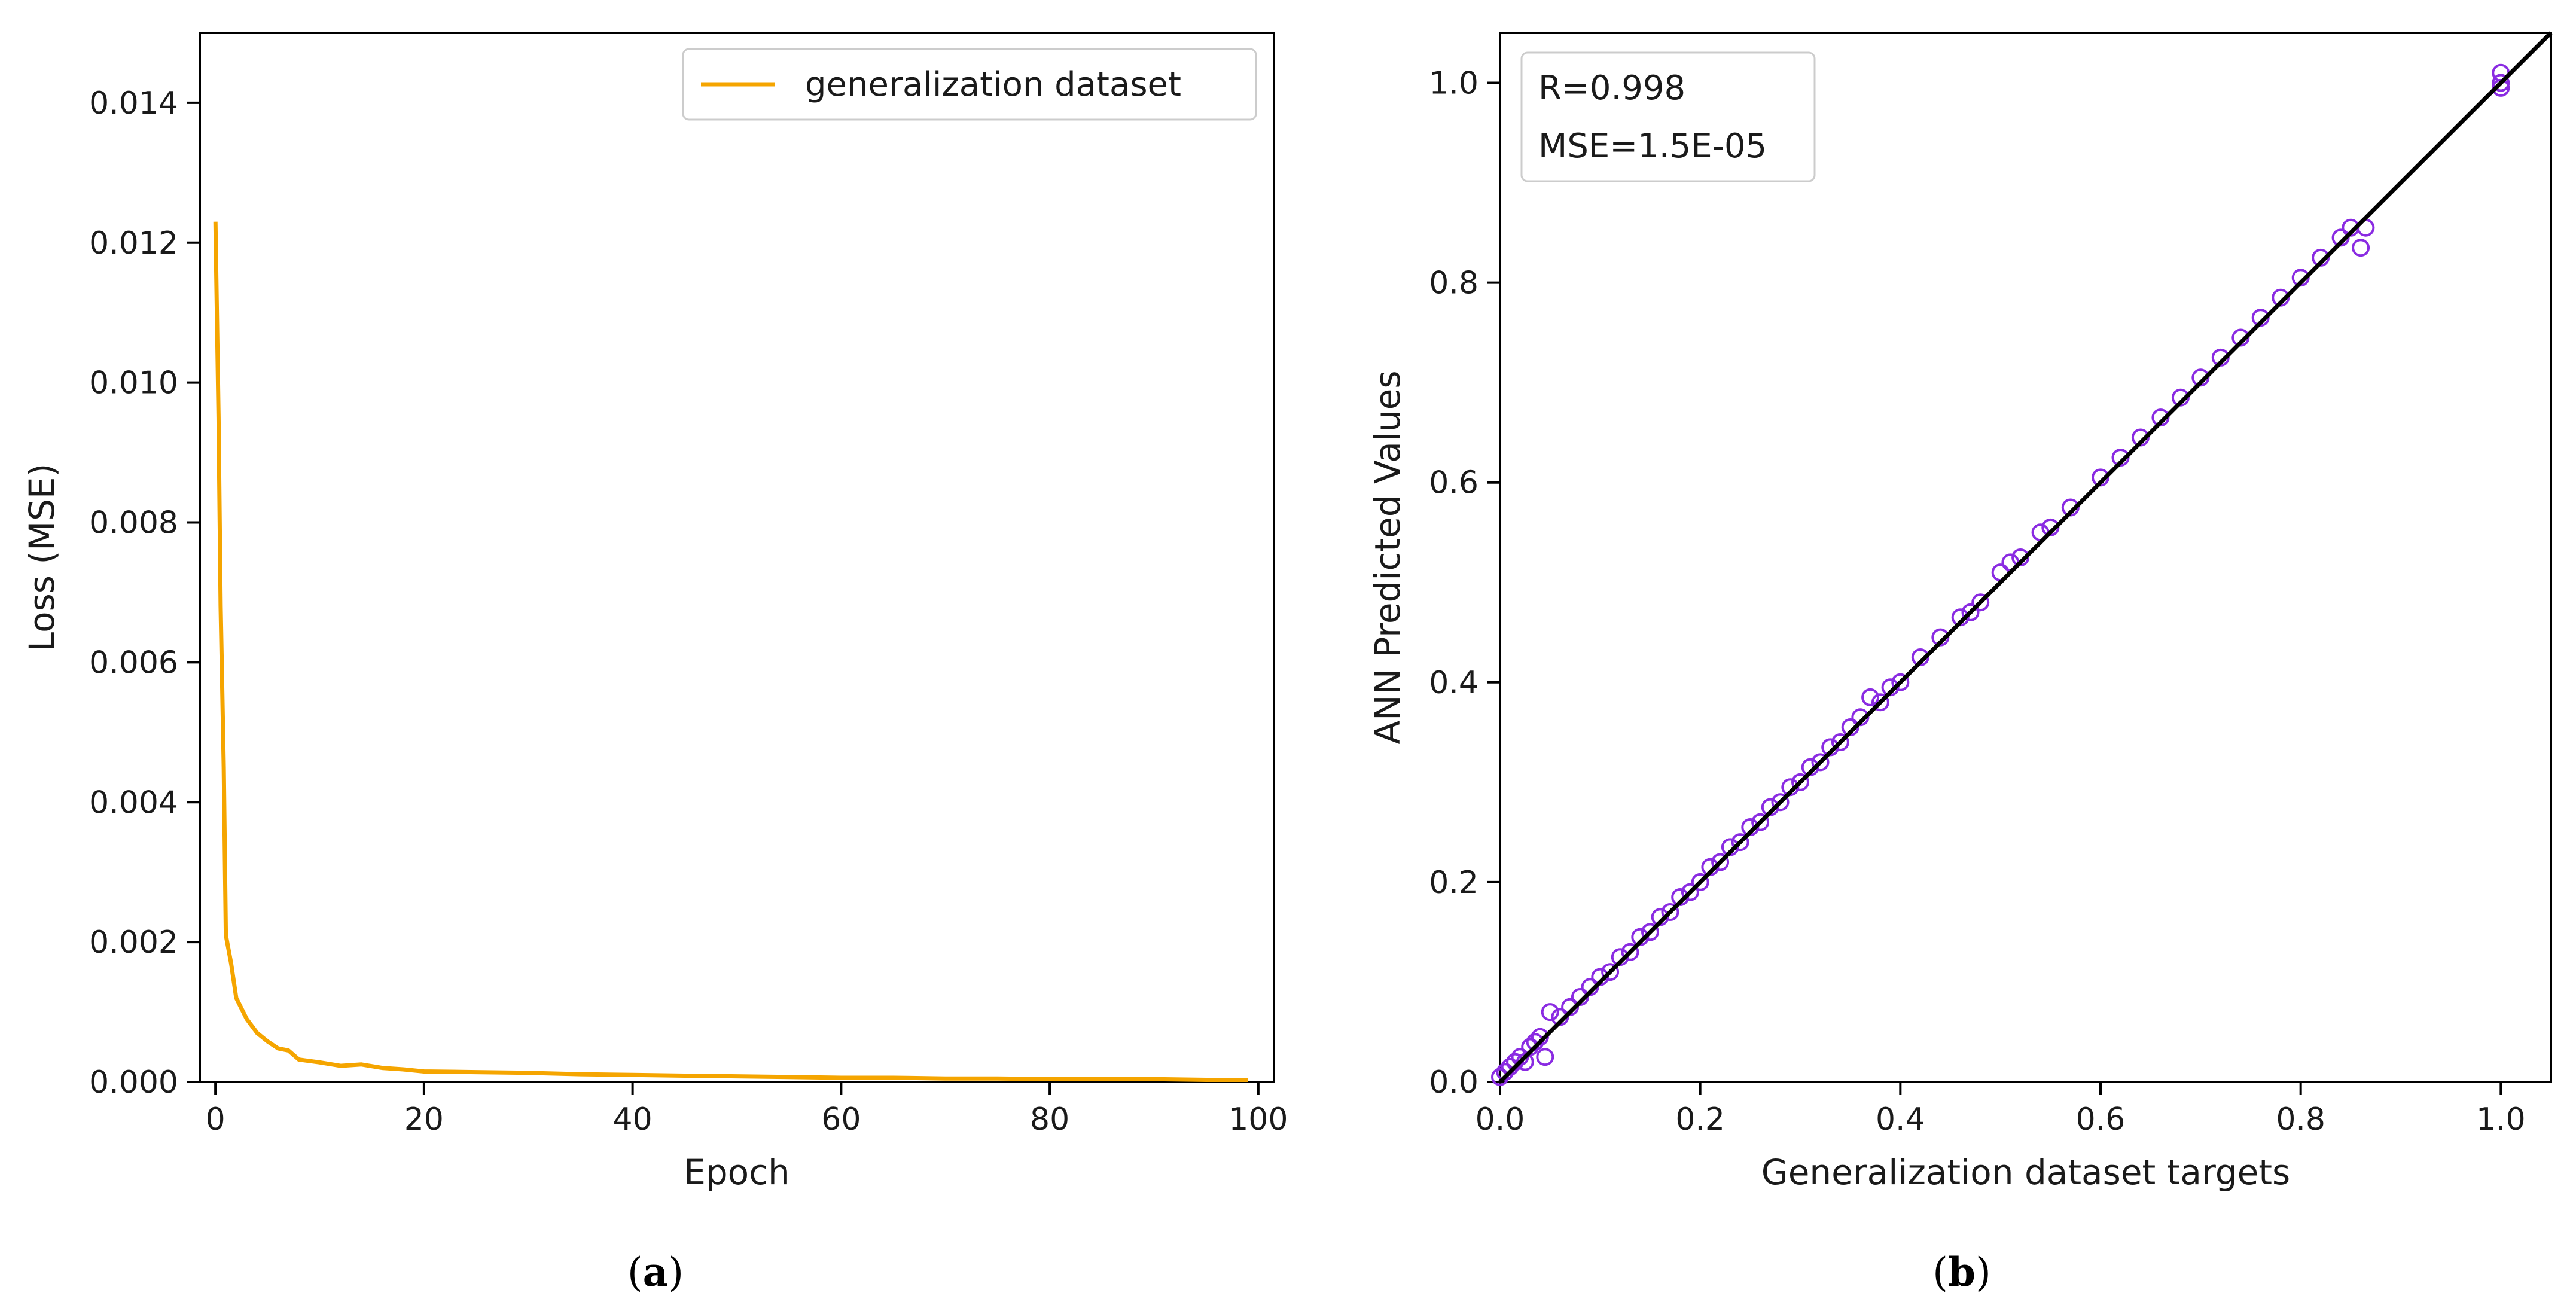 This screenshot has width=2576, height=1308. I want to click on chart-b-caption: (b), so click(1962, 1272).